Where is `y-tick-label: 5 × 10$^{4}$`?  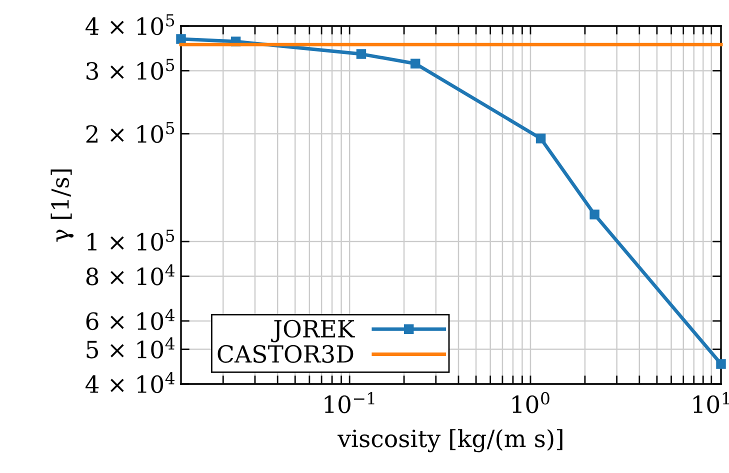 y-tick-label: 5 × 10$^{4}$ is located at coordinates (130, 347).